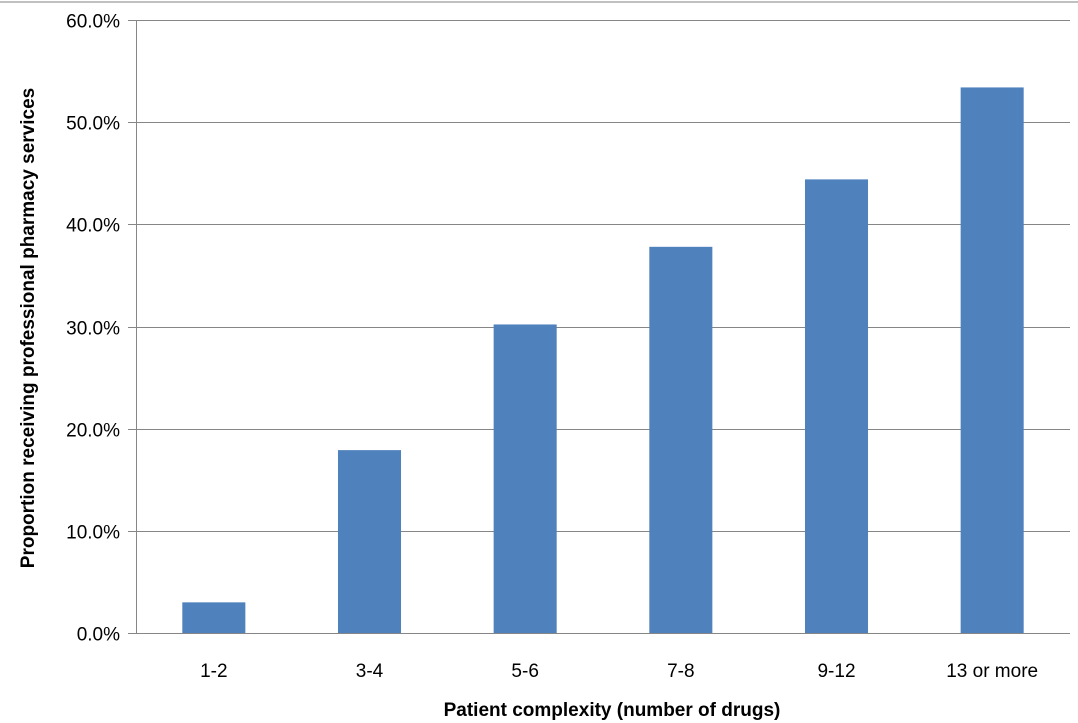 The width and height of the screenshot is (1078, 723). What do you see at coordinates (524, 671) in the screenshot?
I see `x-tick-label: 5-6` at bounding box center [524, 671].